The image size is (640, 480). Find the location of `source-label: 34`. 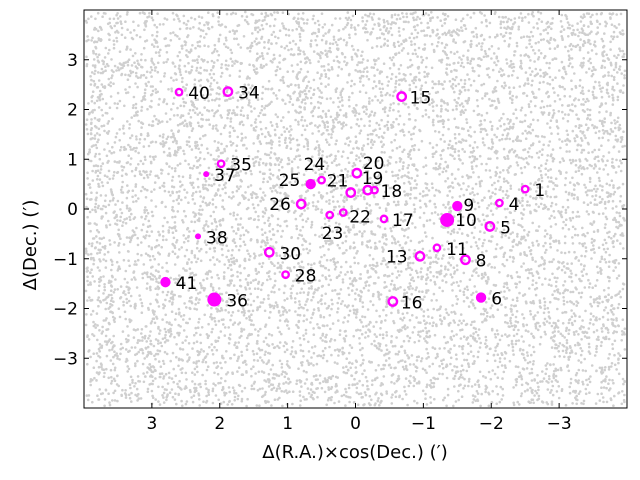

source-label: 34 is located at coordinates (249, 94).